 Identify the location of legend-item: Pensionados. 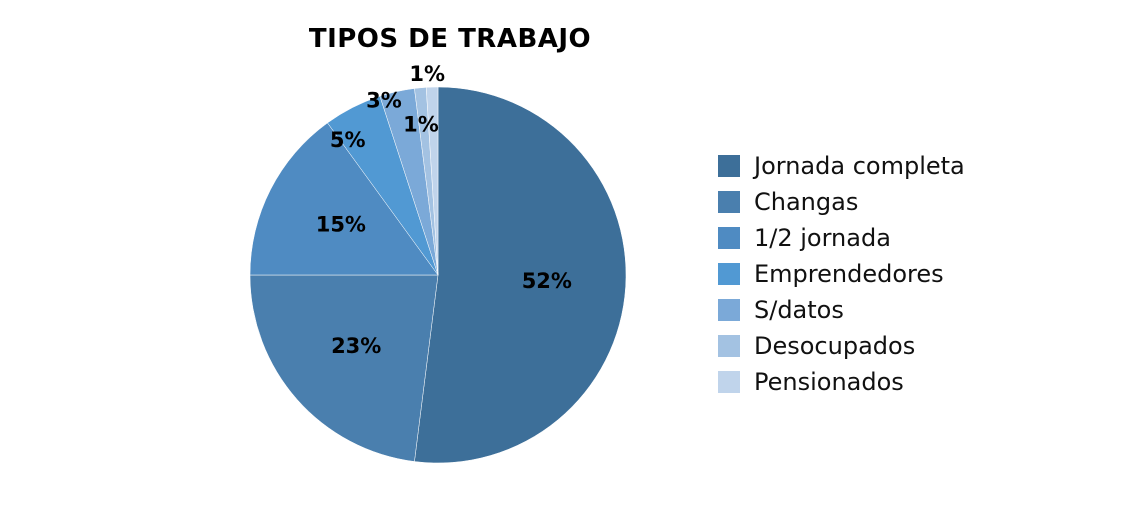
(841, 382).